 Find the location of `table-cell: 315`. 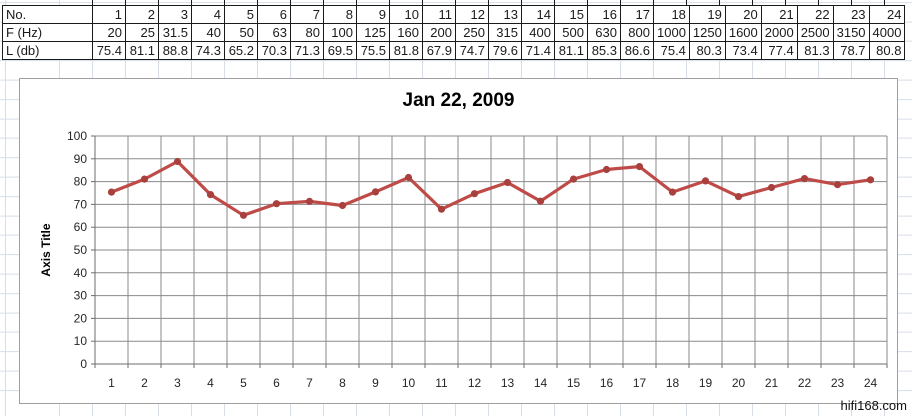

table-cell: 315 is located at coordinates (505, 32).